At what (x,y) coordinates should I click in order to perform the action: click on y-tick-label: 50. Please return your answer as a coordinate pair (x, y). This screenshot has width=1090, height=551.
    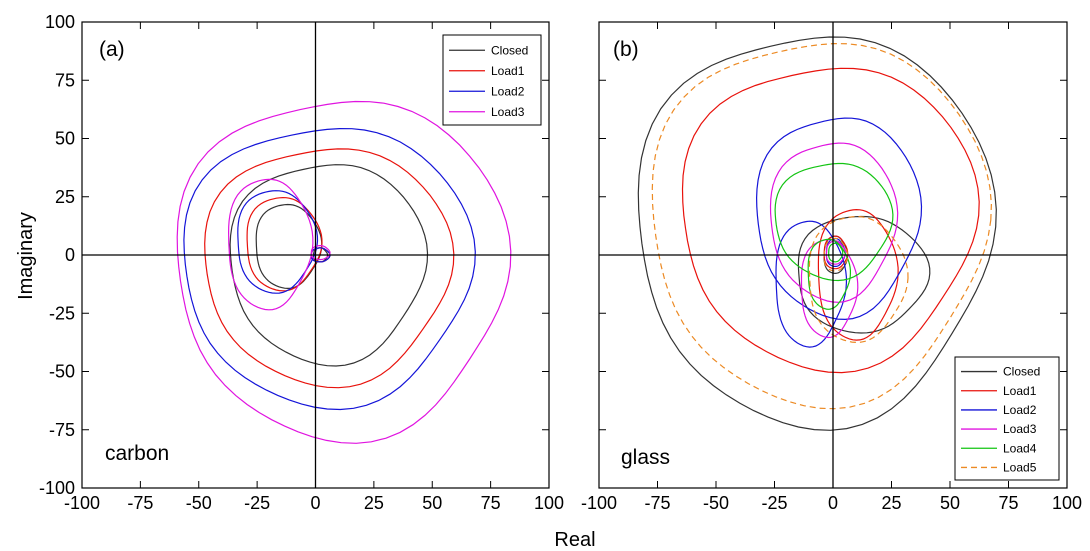
    Looking at the image, I should click on (65, 139).